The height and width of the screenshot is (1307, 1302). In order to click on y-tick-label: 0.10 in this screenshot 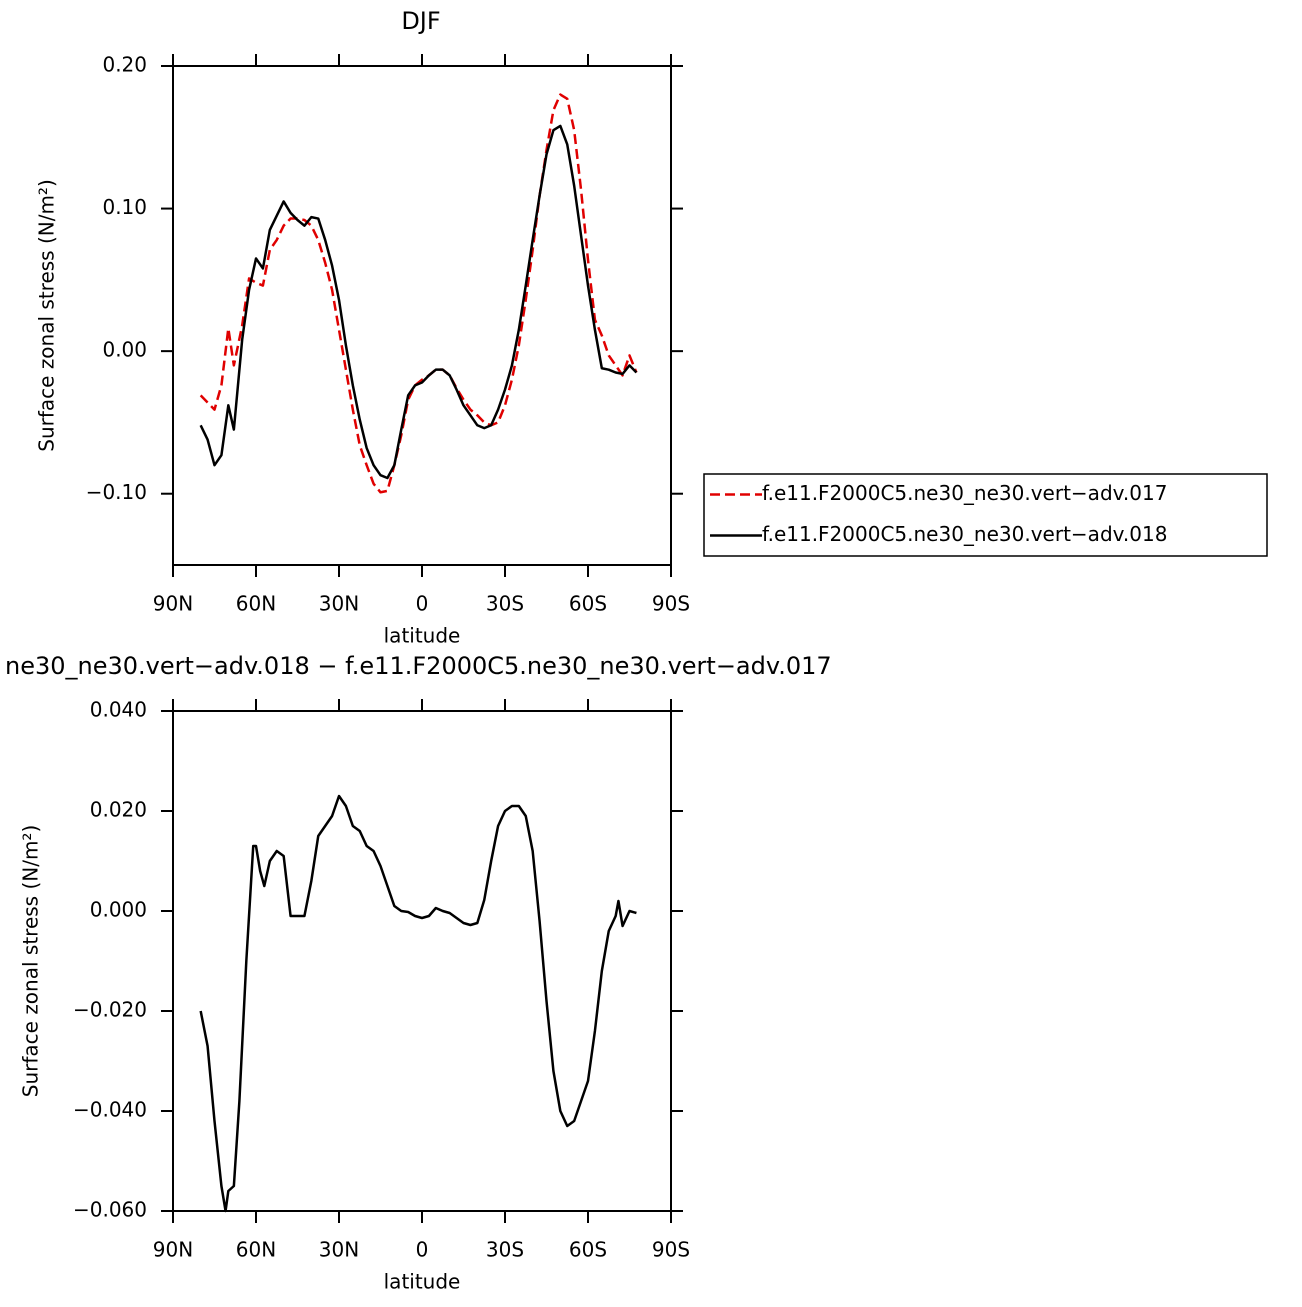, I will do `click(124, 207)`.